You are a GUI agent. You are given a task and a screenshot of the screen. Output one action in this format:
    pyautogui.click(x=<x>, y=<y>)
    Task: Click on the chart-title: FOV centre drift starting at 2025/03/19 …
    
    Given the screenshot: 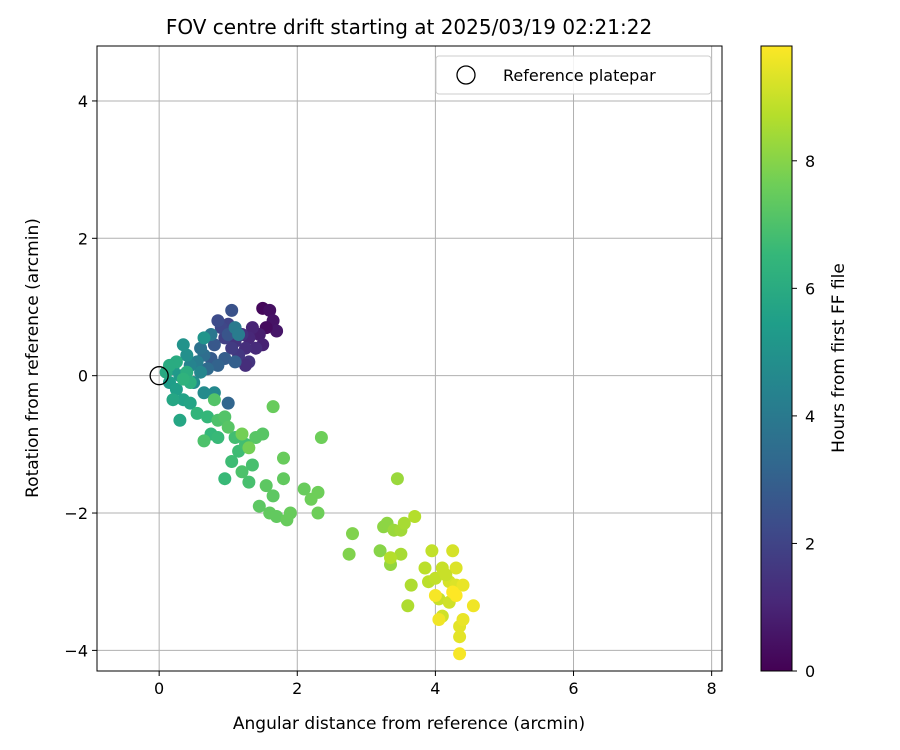 What is the action you would take?
    pyautogui.click(x=409, y=27)
    